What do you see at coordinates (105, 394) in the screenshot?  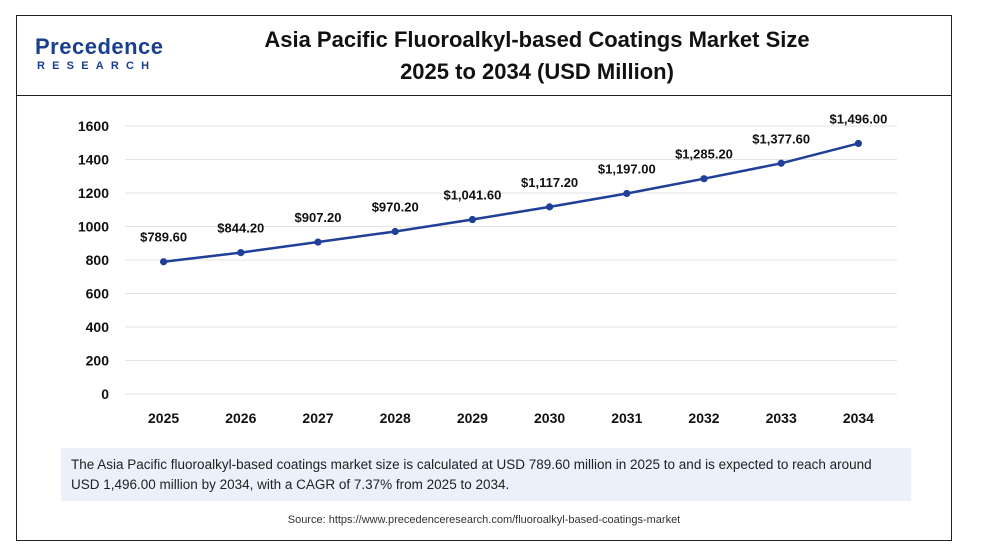 I see `y-tick-label: 0` at bounding box center [105, 394].